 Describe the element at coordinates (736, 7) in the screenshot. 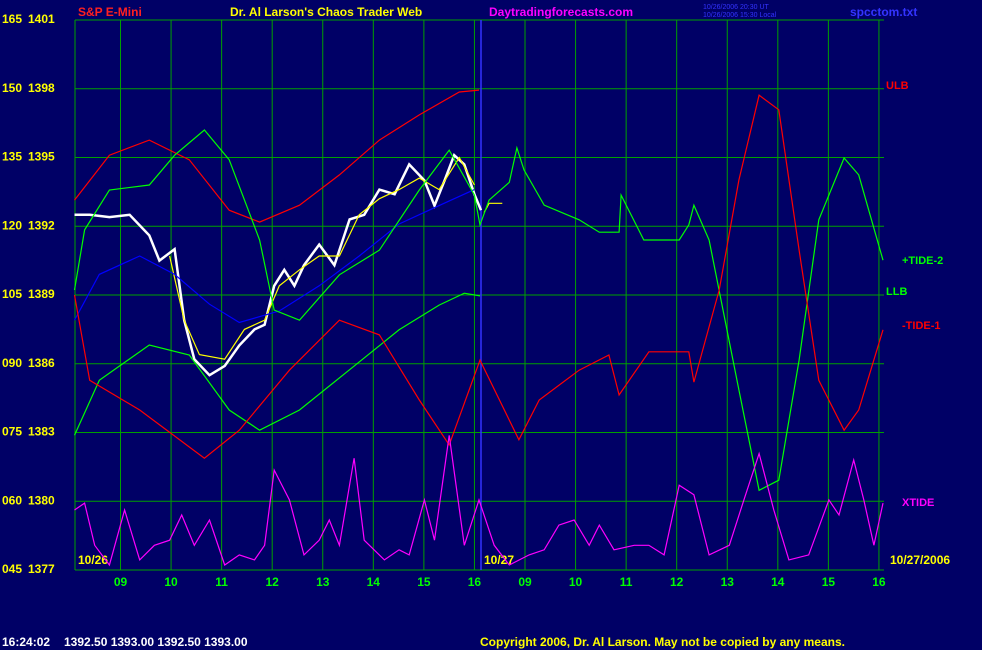

I see `timestamp: 10/26/2006 20:30 UT` at that location.